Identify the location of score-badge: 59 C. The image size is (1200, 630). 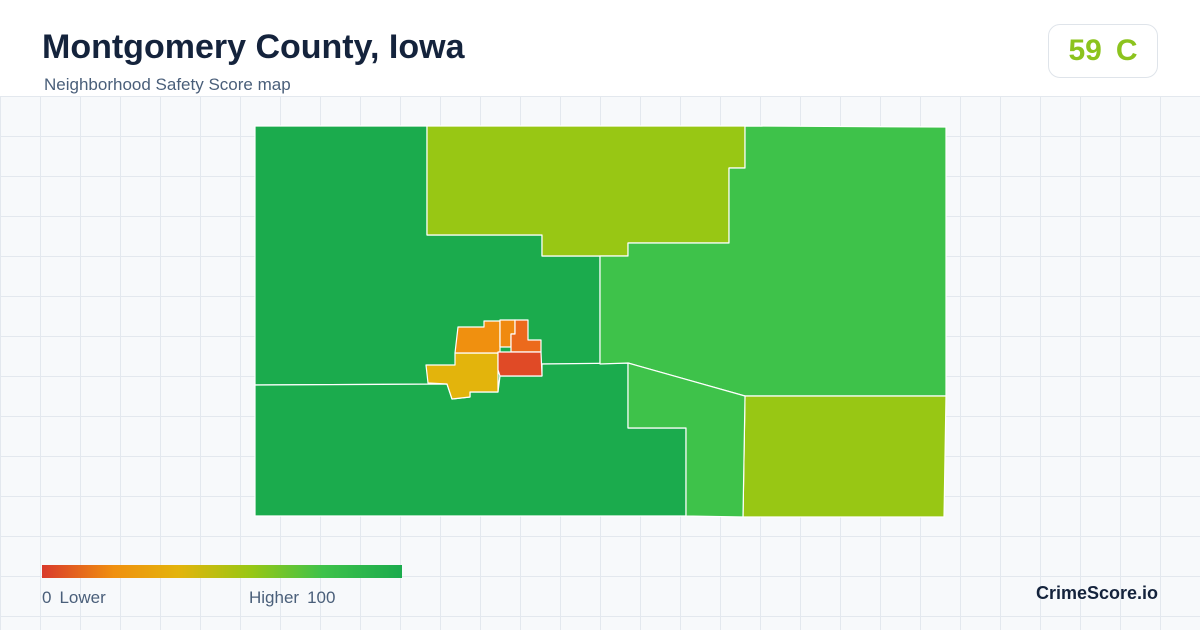
(1103, 51).